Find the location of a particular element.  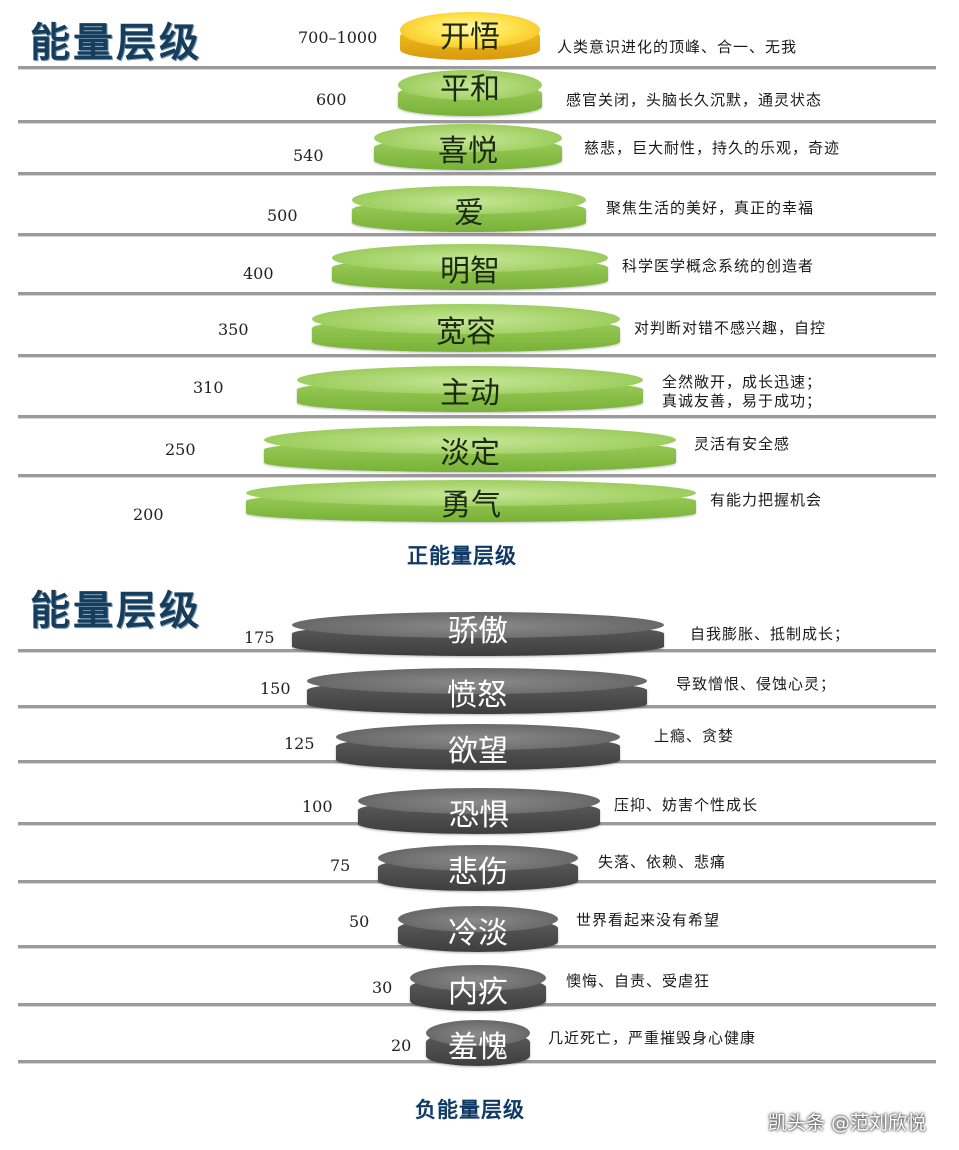

level-disc-willingness: 主动 is located at coordinates (470, 389).